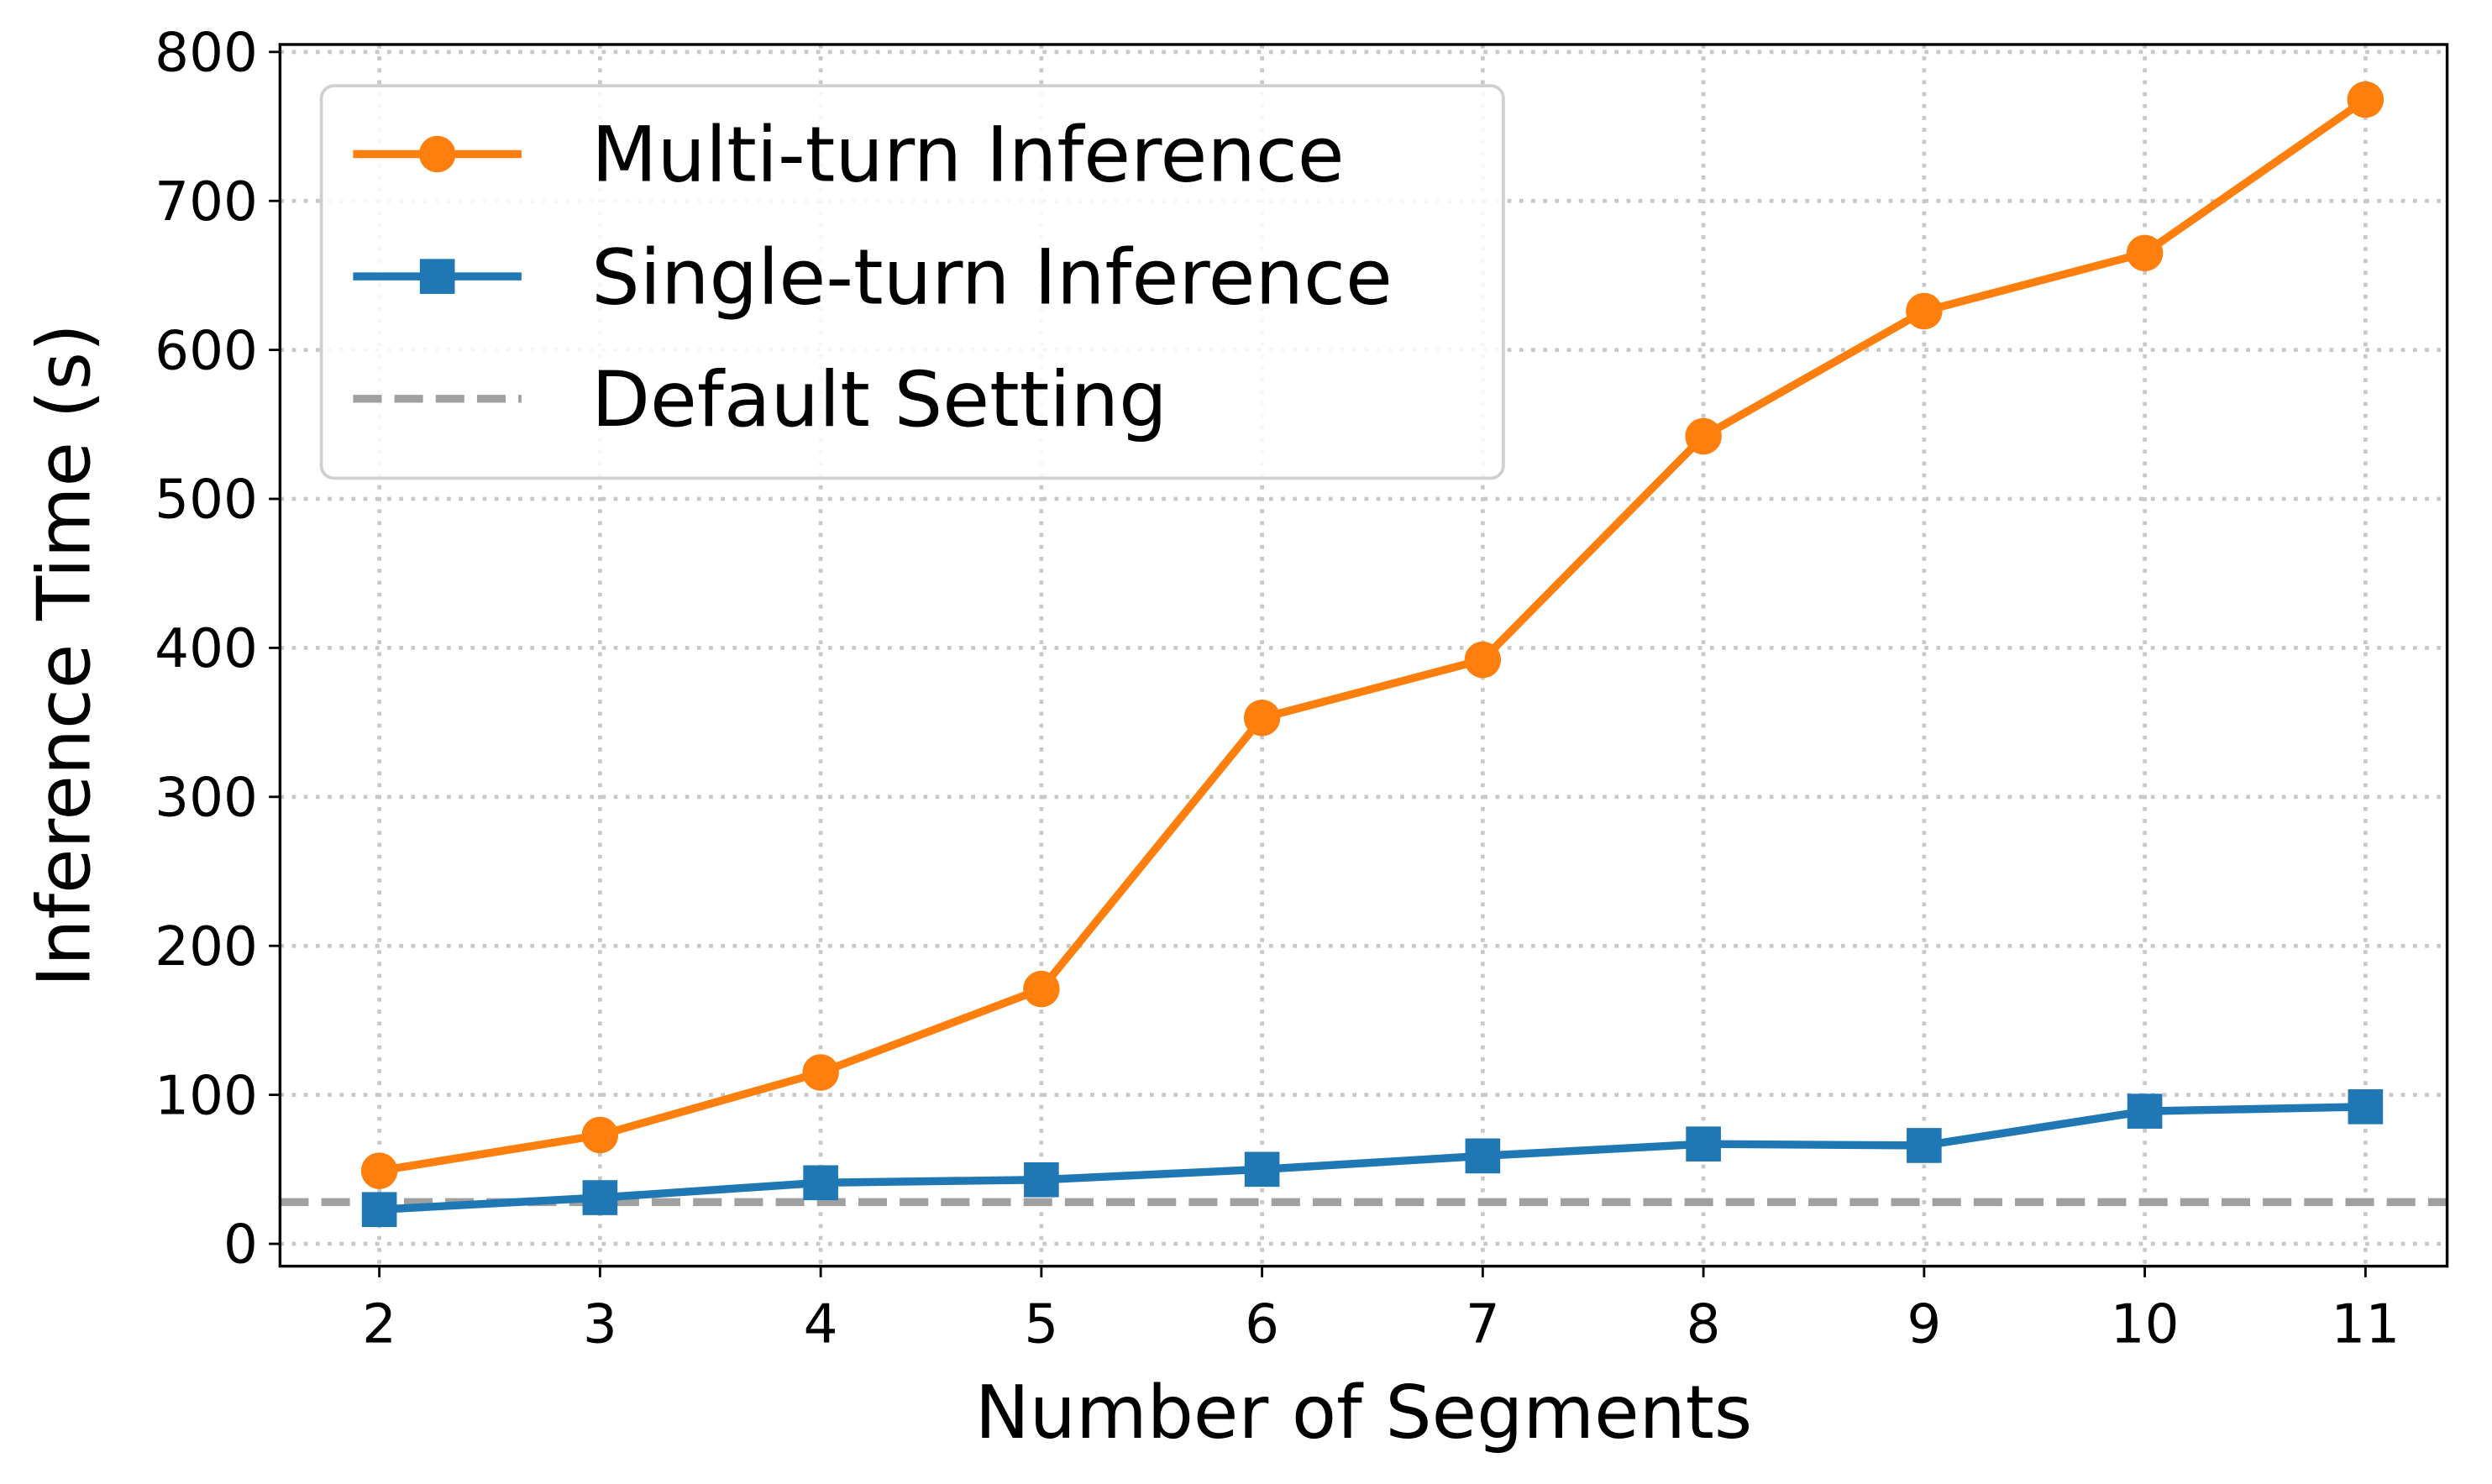 The width and height of the screenshot is (2492, 1484). What do you see at coordinates (1262, 1325) in the screenshot?
I see `x-tick-label: 6` at bounding box center [1262, 1325].